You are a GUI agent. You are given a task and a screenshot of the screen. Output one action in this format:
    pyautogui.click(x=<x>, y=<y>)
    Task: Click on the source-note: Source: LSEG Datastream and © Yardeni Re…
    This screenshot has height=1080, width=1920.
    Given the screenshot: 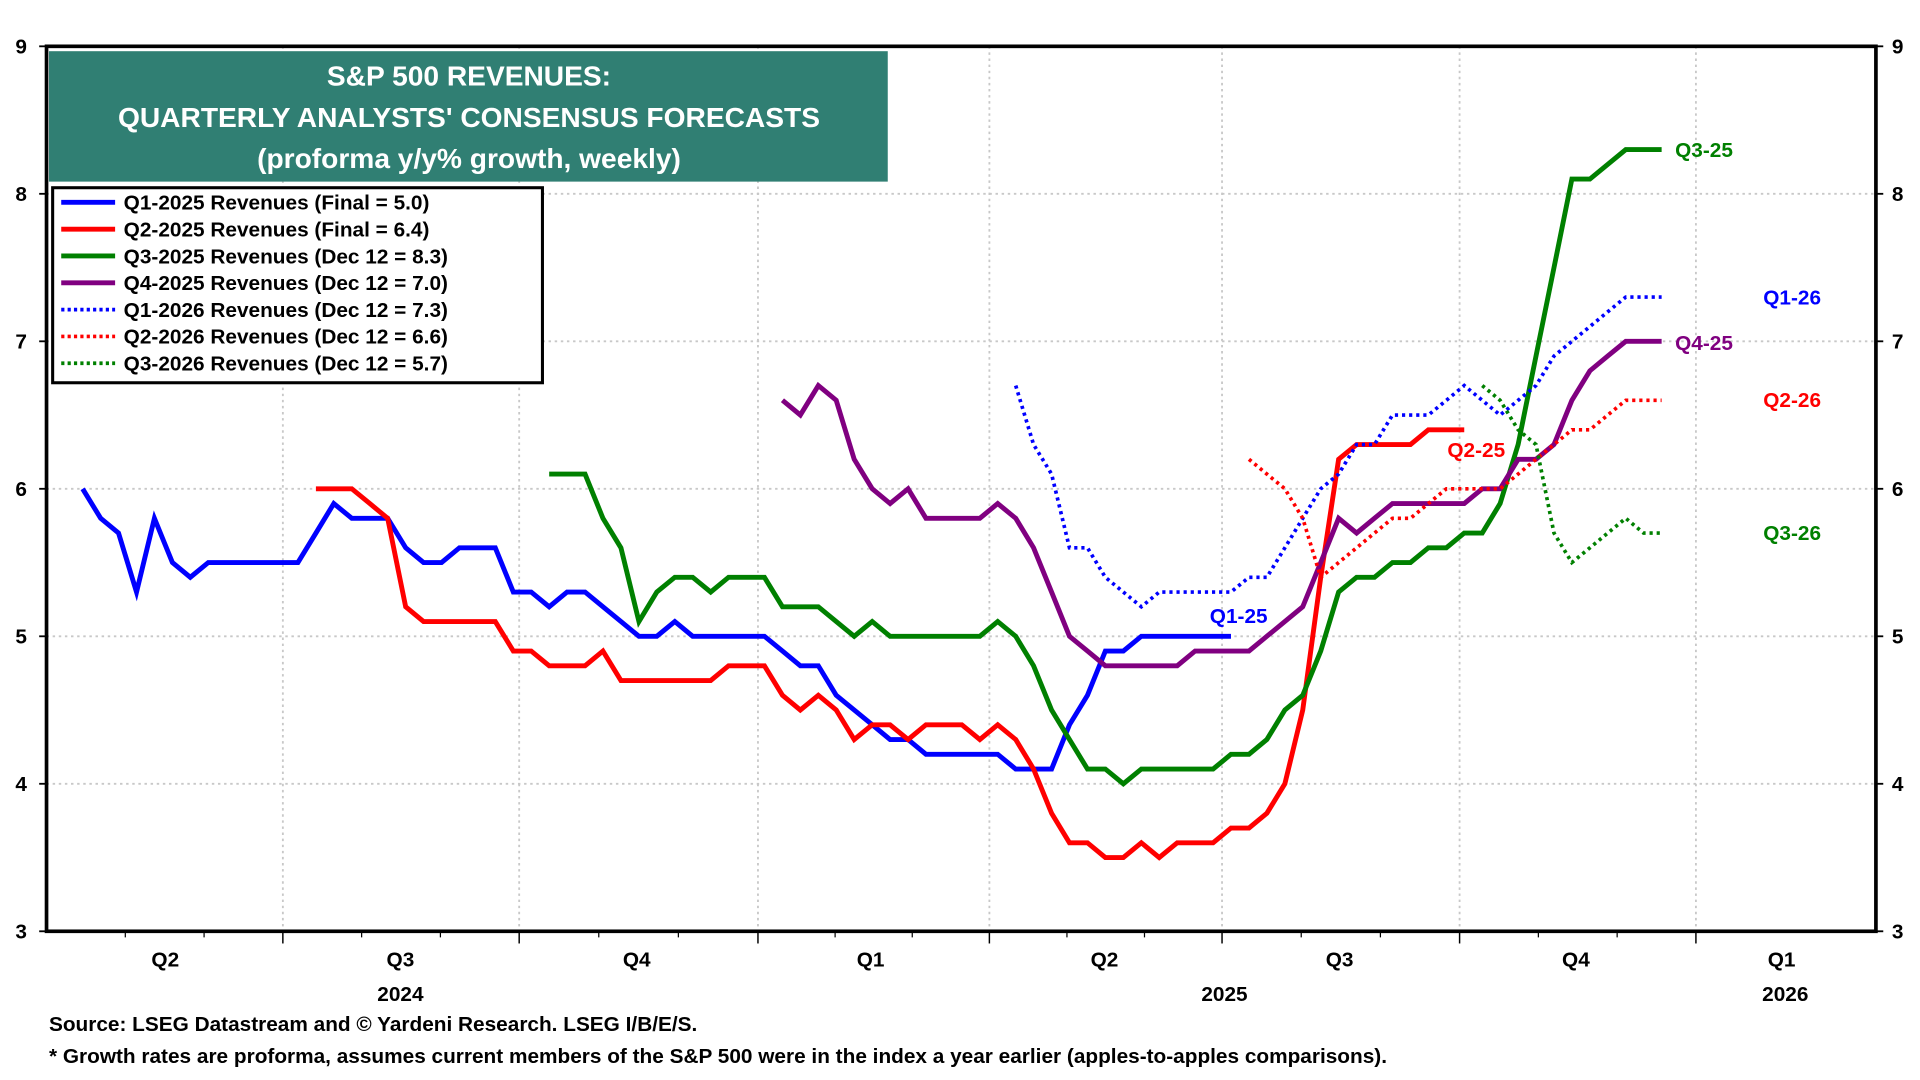 What is the action you would take?
    pyautogui.click(x=373, y=1024)
    